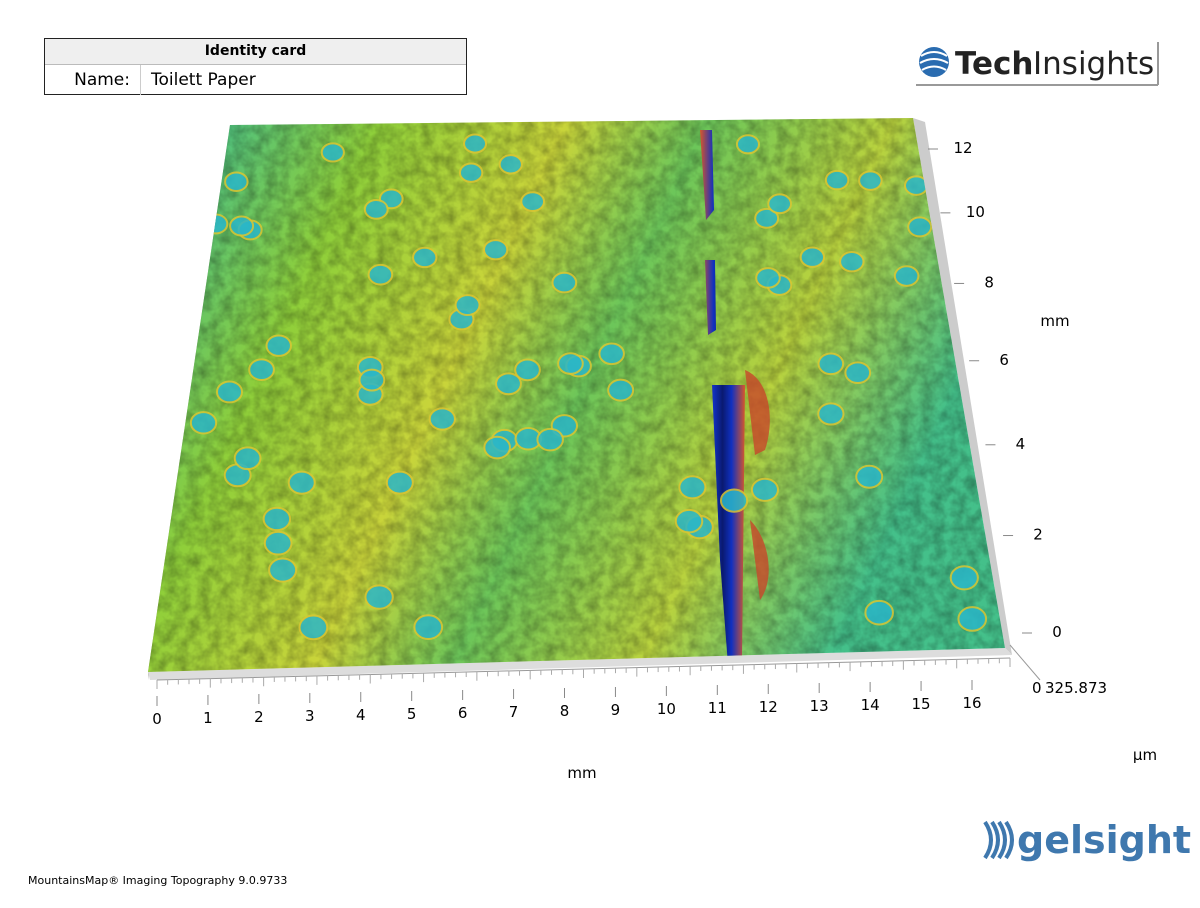  What do you see at coordinates (1076, 688) in the screenshot?
I see `z-tick-label: 325.873` at bounding box center [1076, 688].